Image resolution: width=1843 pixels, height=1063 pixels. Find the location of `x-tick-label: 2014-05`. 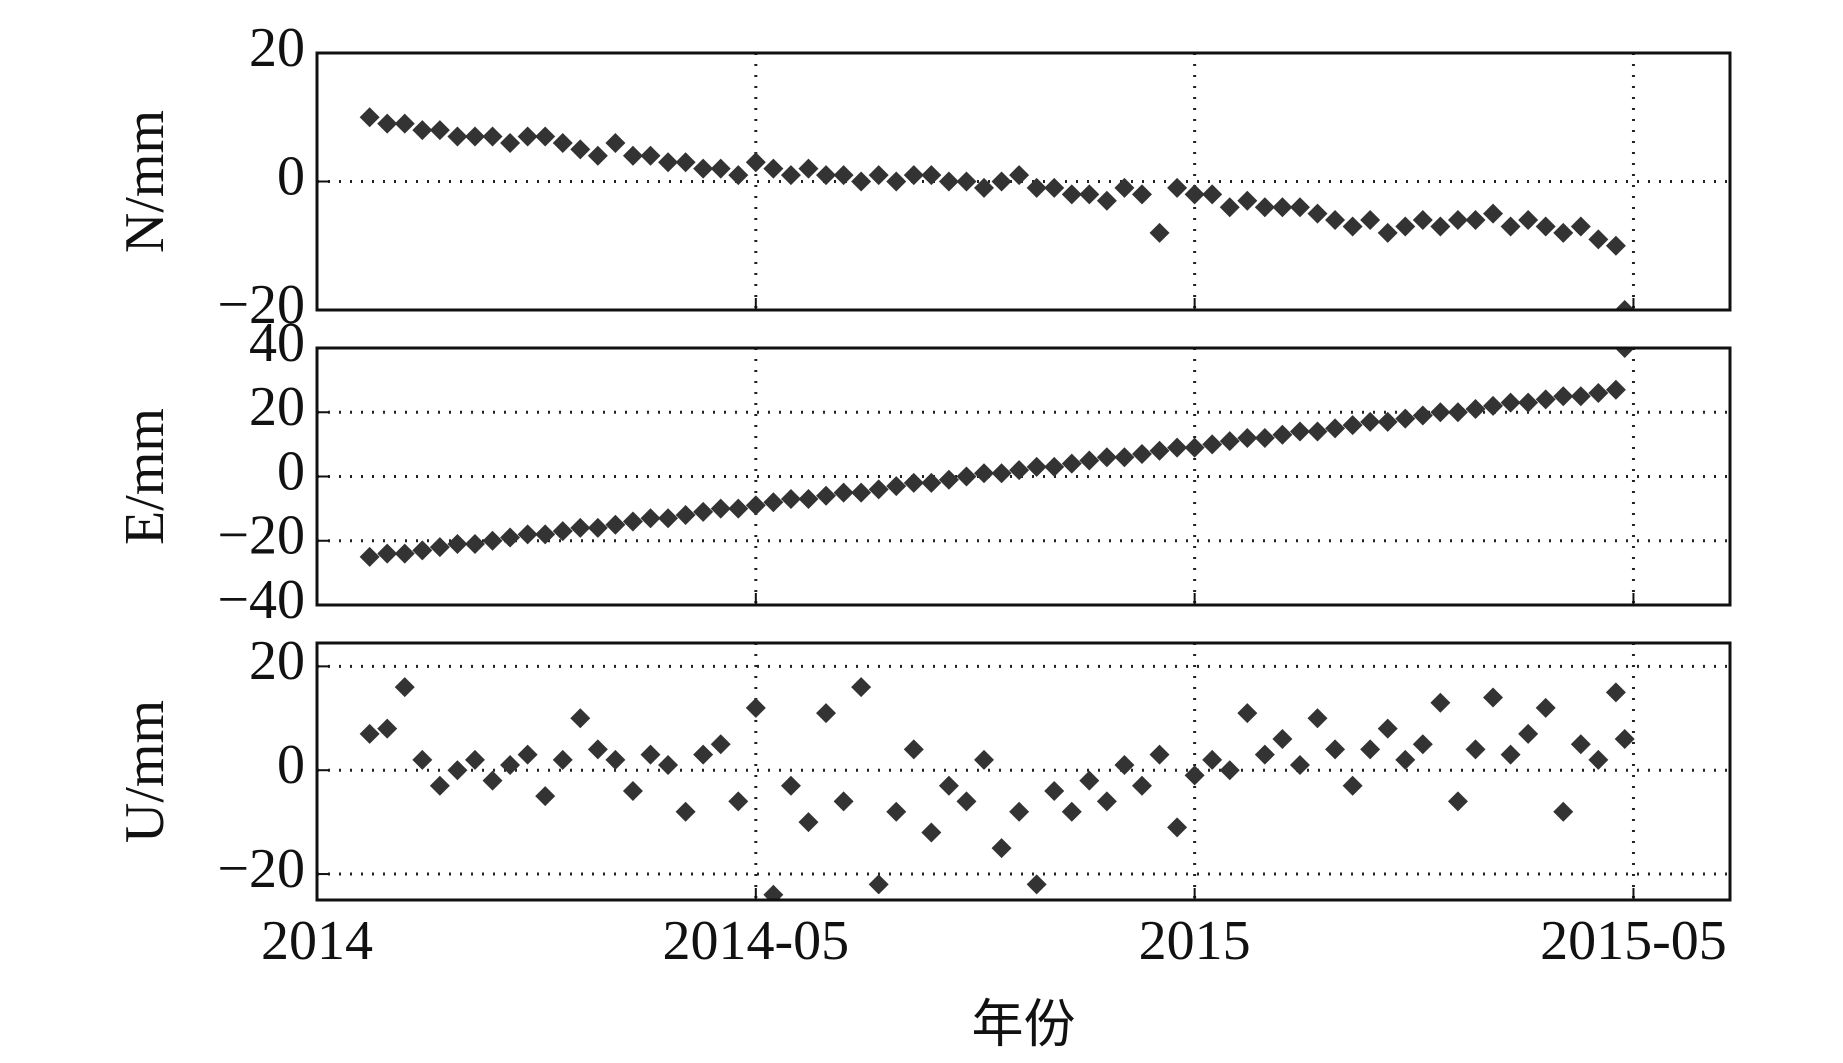

x-tick-label: 2014-05 is located at coordinates (755, 941).